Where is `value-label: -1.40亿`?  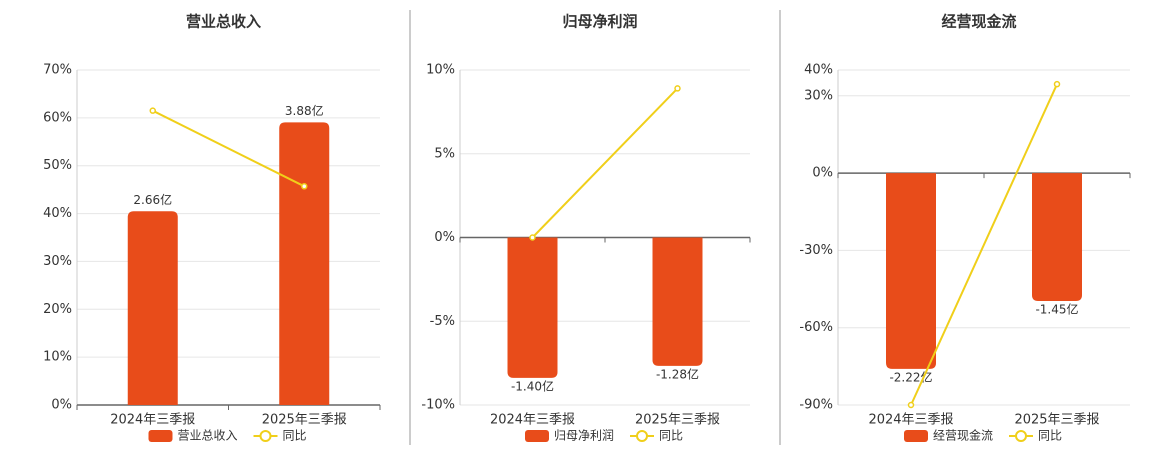
value-label: -1.40亿 is located at coordinates (532, 385).